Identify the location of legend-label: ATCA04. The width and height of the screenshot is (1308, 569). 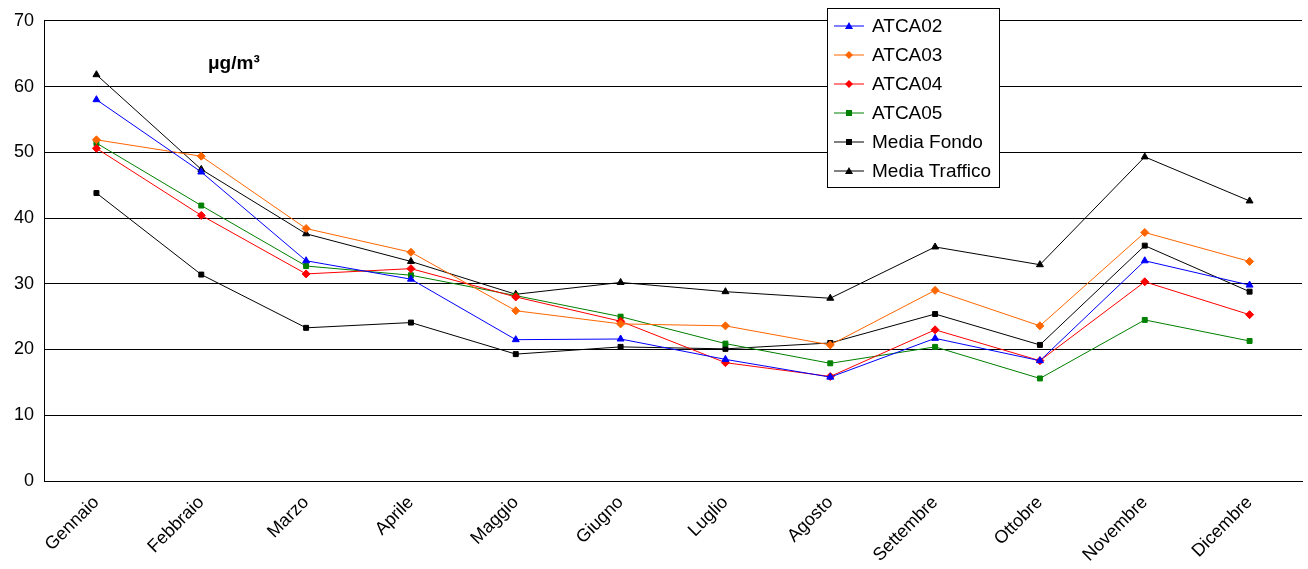
(907, 83).